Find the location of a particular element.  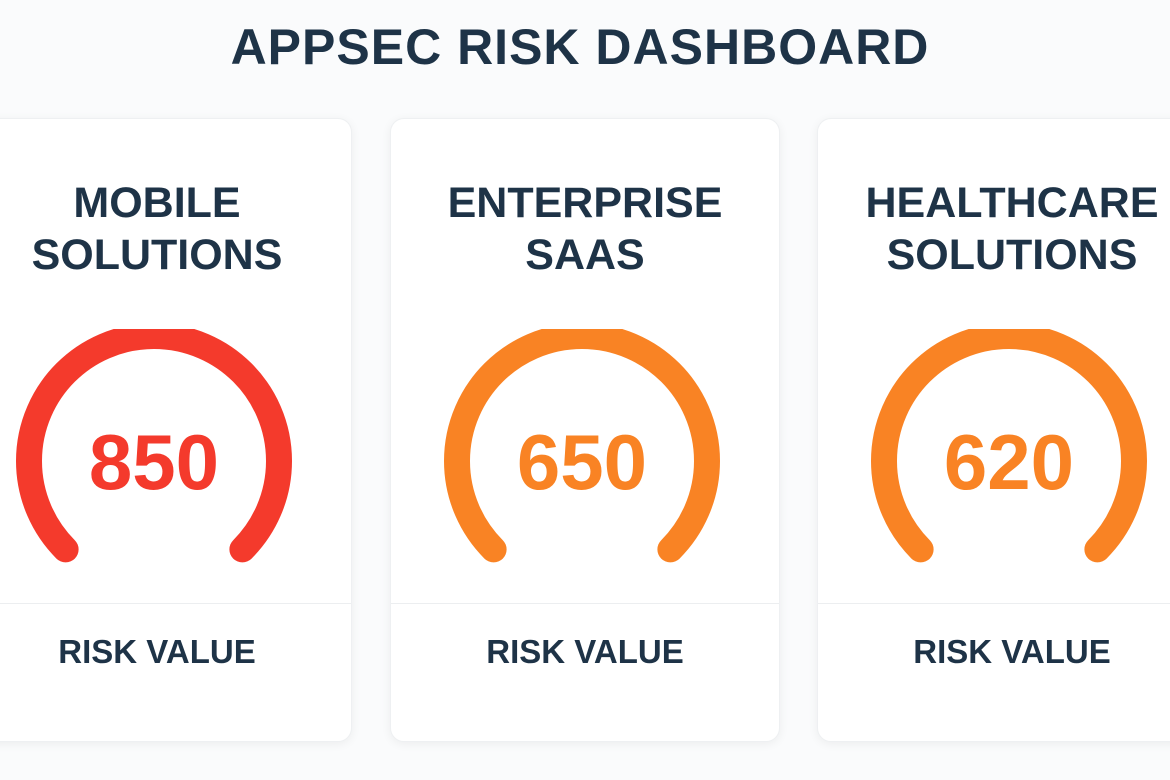

card-title-line1: HEALTHCARE is located at coordinates (1012, 203).